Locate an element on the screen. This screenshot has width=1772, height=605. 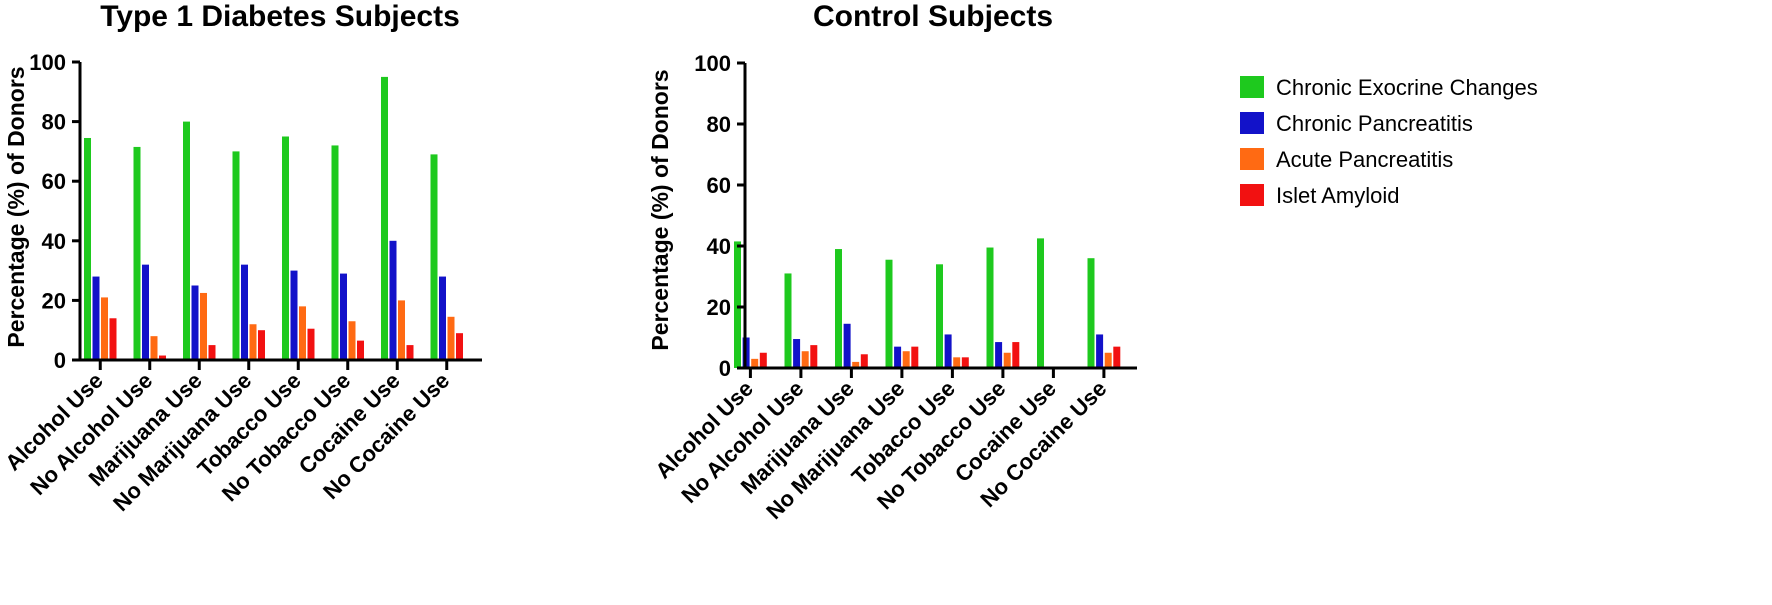
legend-label: Chronic Exocrine Changes is located at coordinates (1407, 87).